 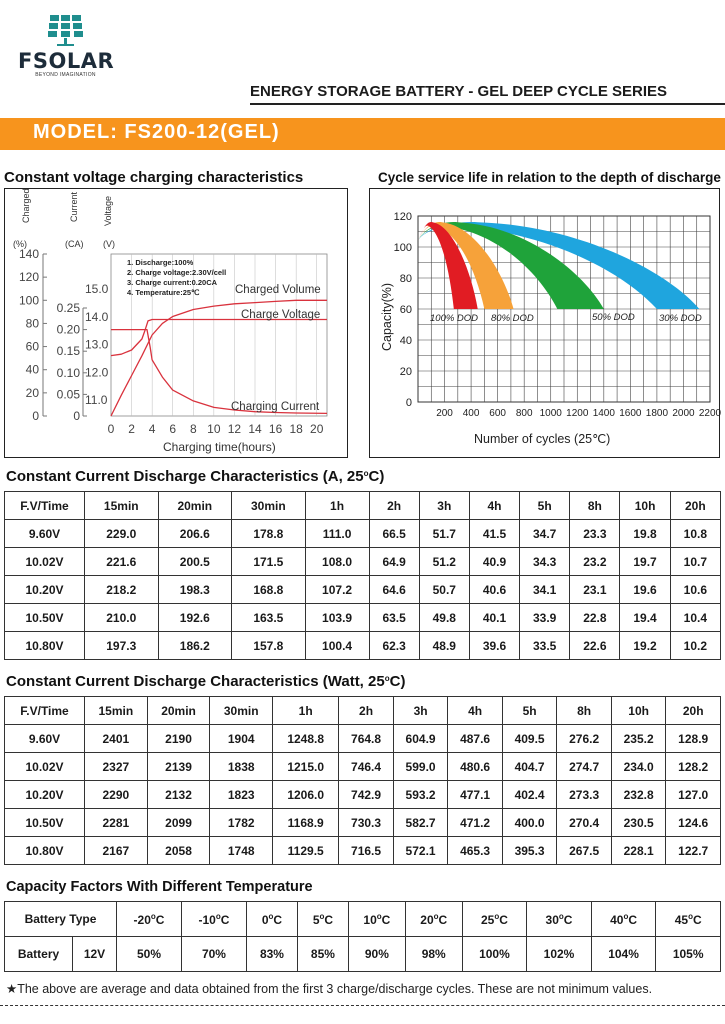 What do you see at coordinates (645, 645) in the screenshot?
I see `table-cell: 19.2` at bounding box center [645, 645].